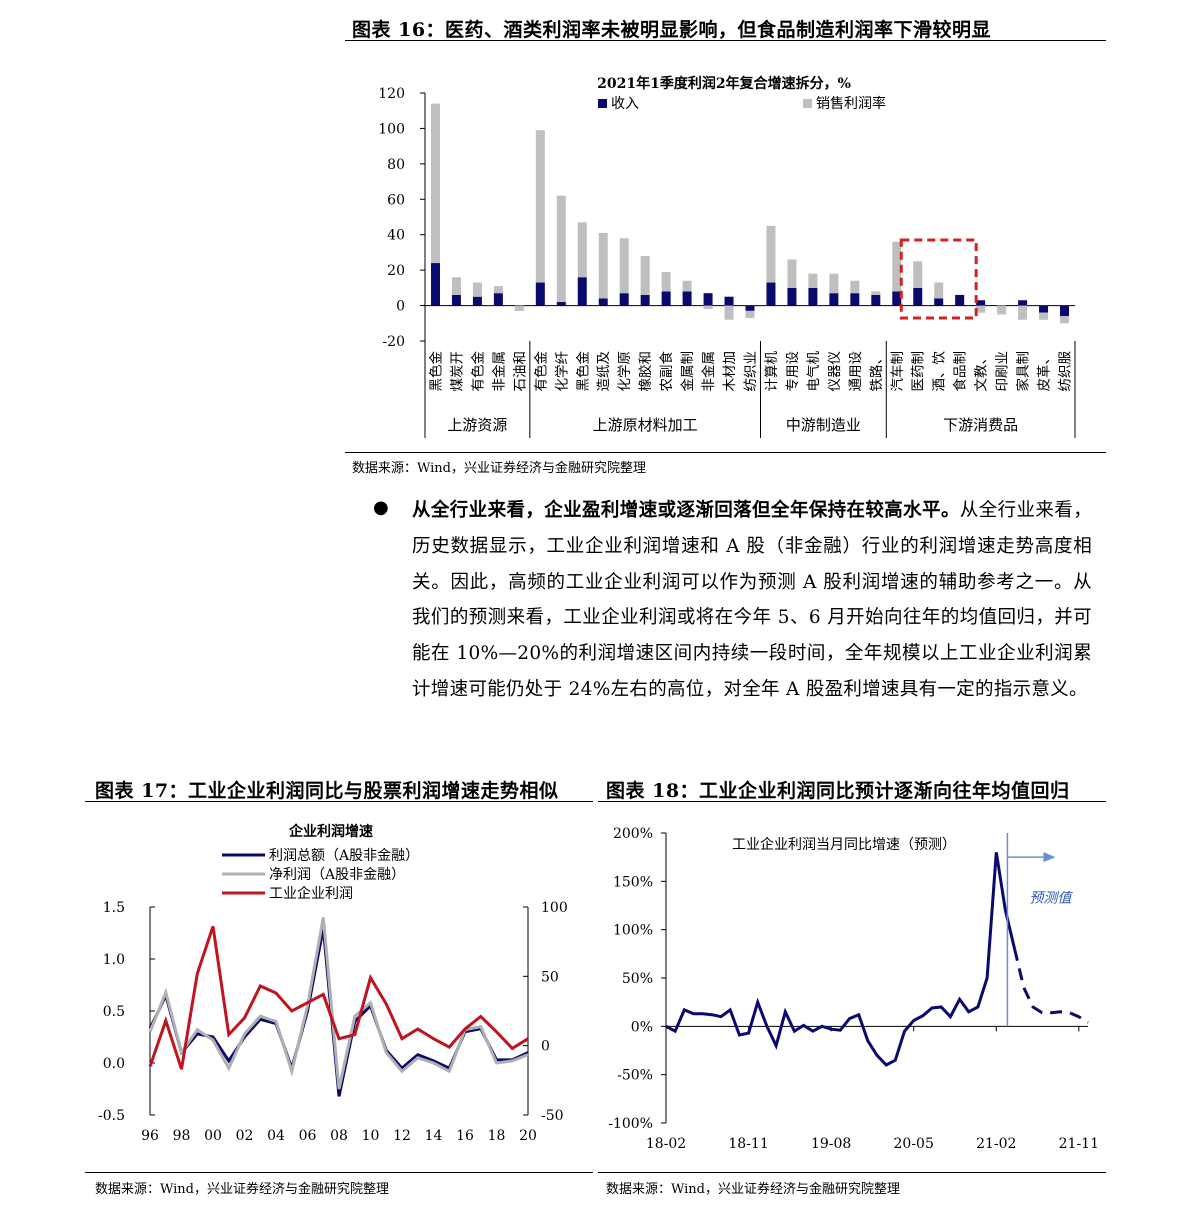 This screenshot has height=1212, width=1191. I want to click on legend-label: 销售利润率, so click(851, 103).